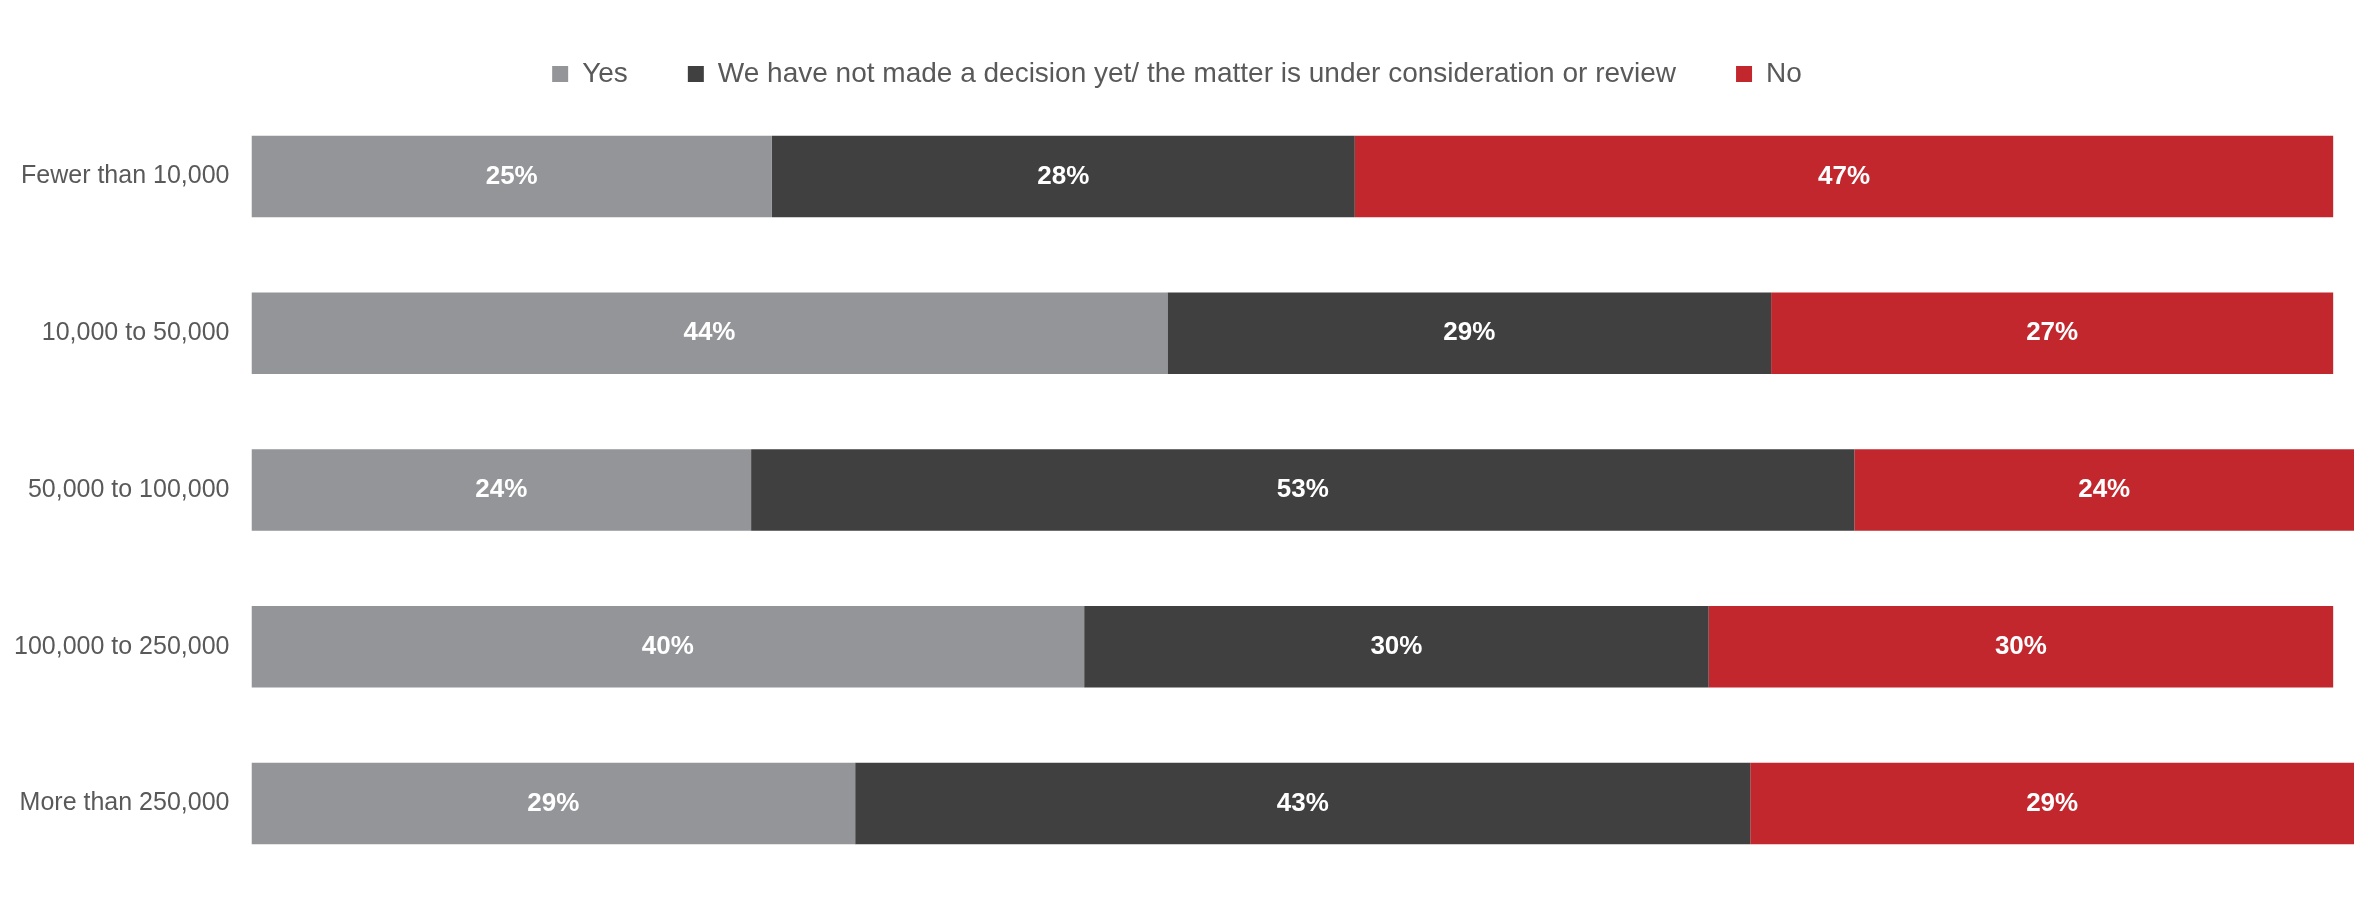 Image resolution: width=2354 pixels, height=911 pixels. I want to click on y-tick-label: 10,000 to 50,000, so click(135, 331).